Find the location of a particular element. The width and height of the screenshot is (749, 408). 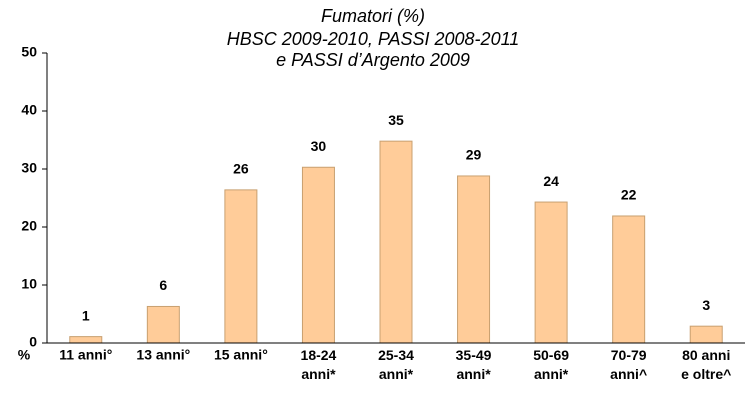

x-tick-label: 25-34 anni* is located at coordinates (396, 364).